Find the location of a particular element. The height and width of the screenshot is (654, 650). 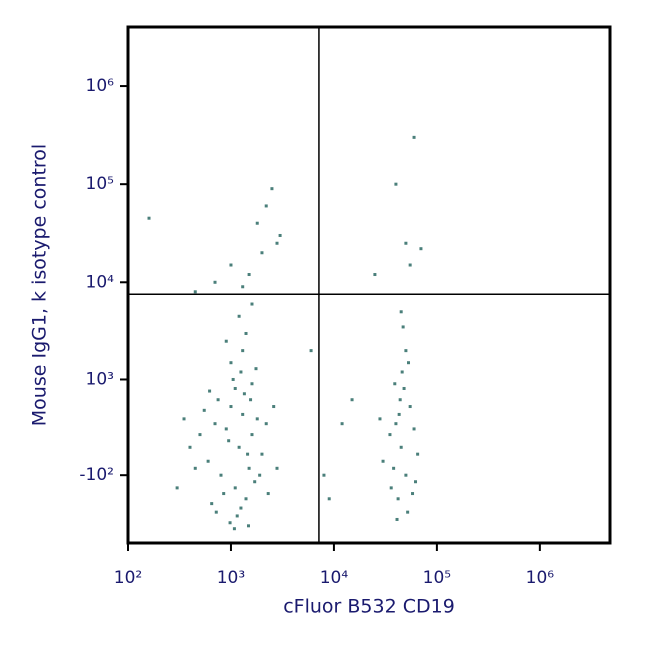

x-tick-label: 10⁵ is located at coordinates (437, 578).